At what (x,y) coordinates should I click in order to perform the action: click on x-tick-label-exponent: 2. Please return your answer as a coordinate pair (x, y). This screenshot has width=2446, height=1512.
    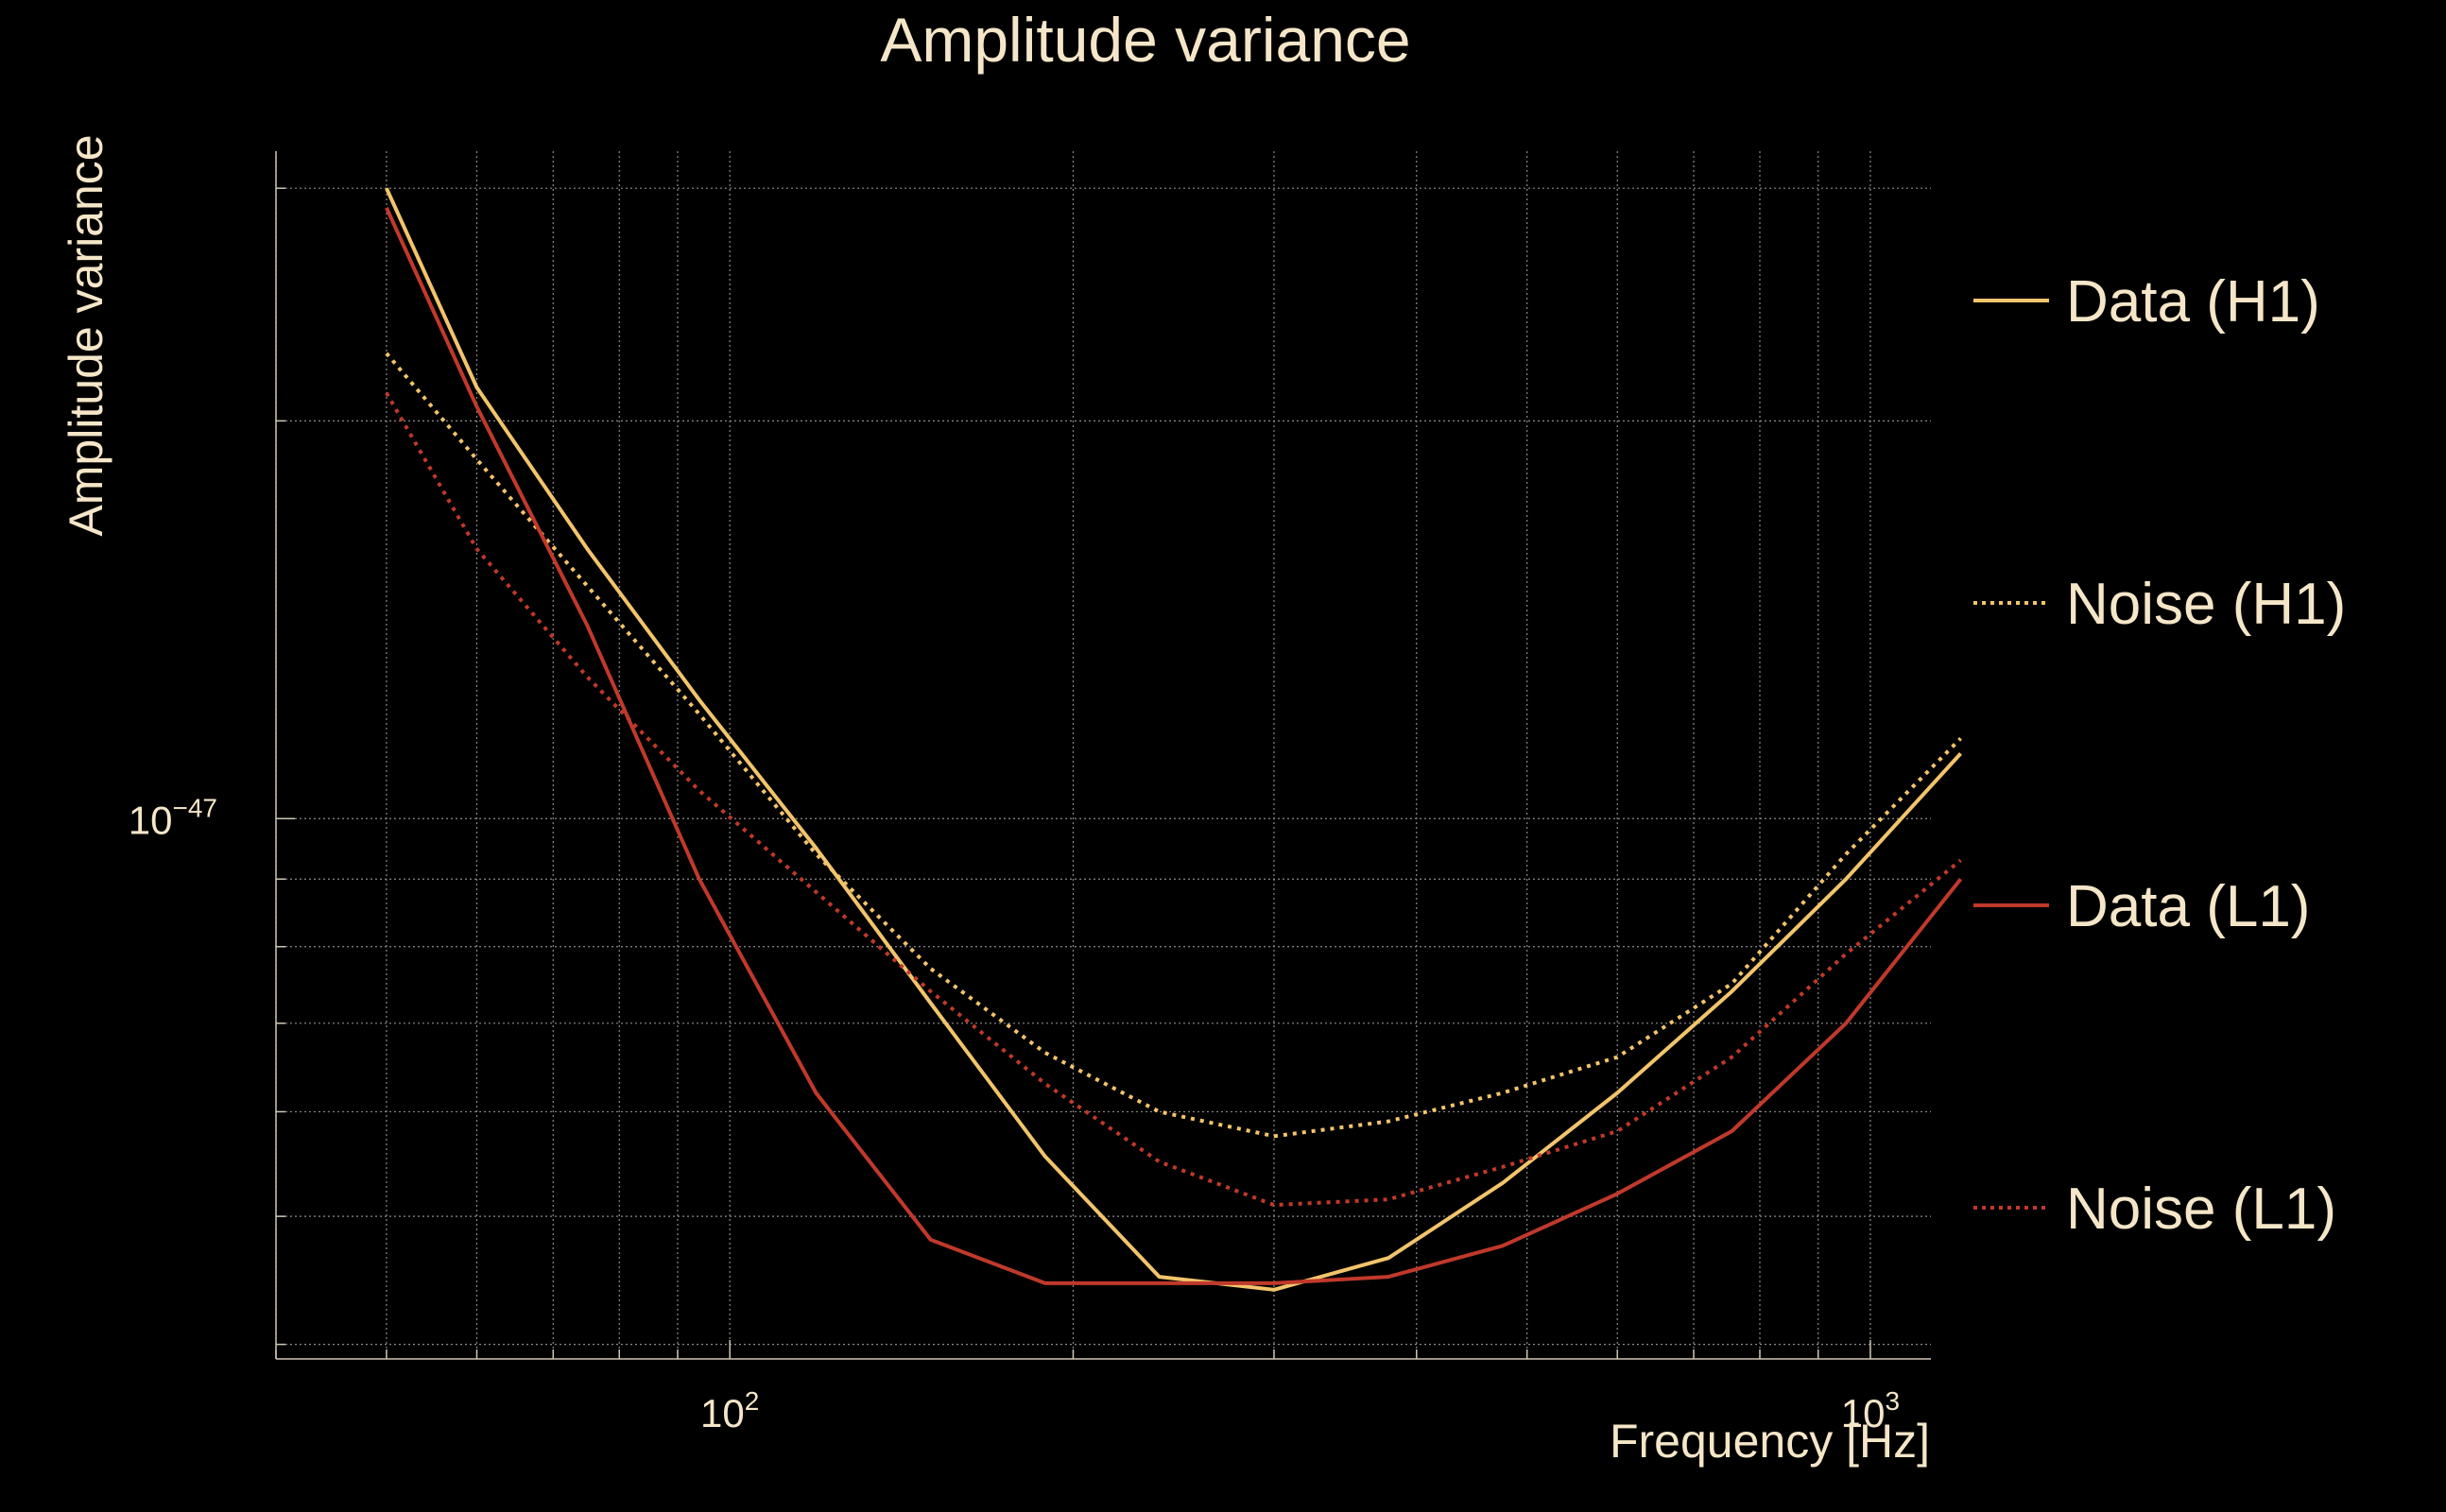
    Looking at the image, I should click on (752, 1401).